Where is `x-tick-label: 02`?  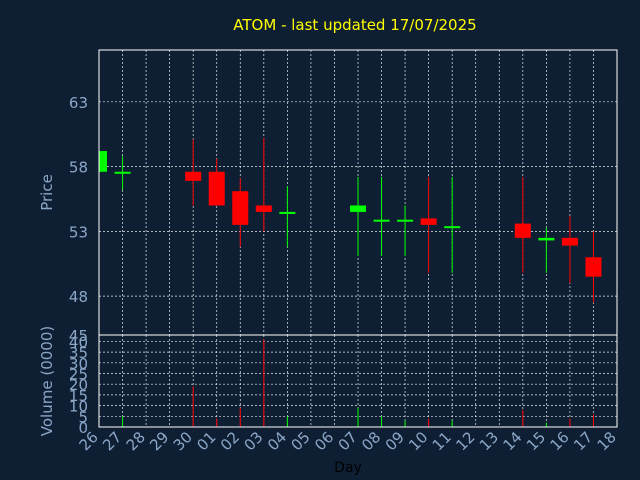
x-tick-label: 02 is located at coordinates (230, 441).